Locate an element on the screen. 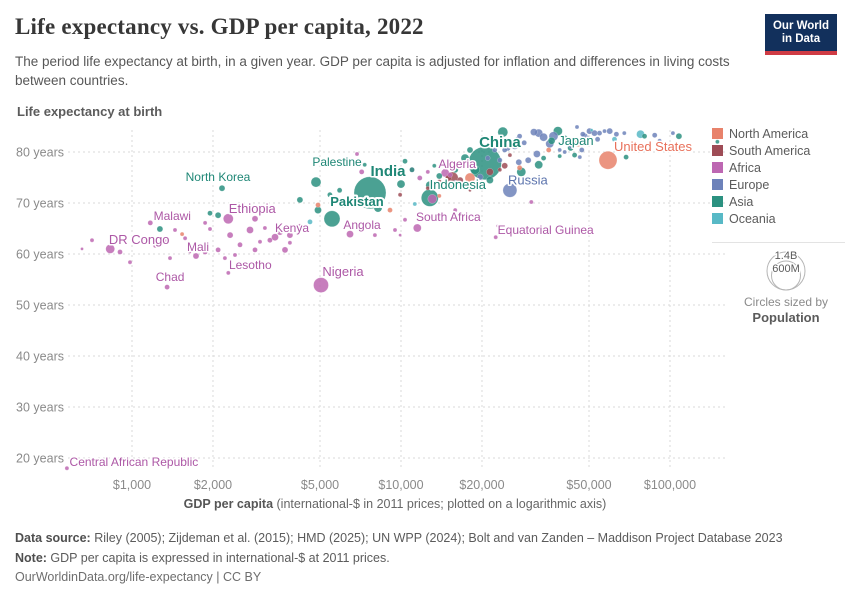  legend-item-africa: Africa is located at coordinates (761, 167).